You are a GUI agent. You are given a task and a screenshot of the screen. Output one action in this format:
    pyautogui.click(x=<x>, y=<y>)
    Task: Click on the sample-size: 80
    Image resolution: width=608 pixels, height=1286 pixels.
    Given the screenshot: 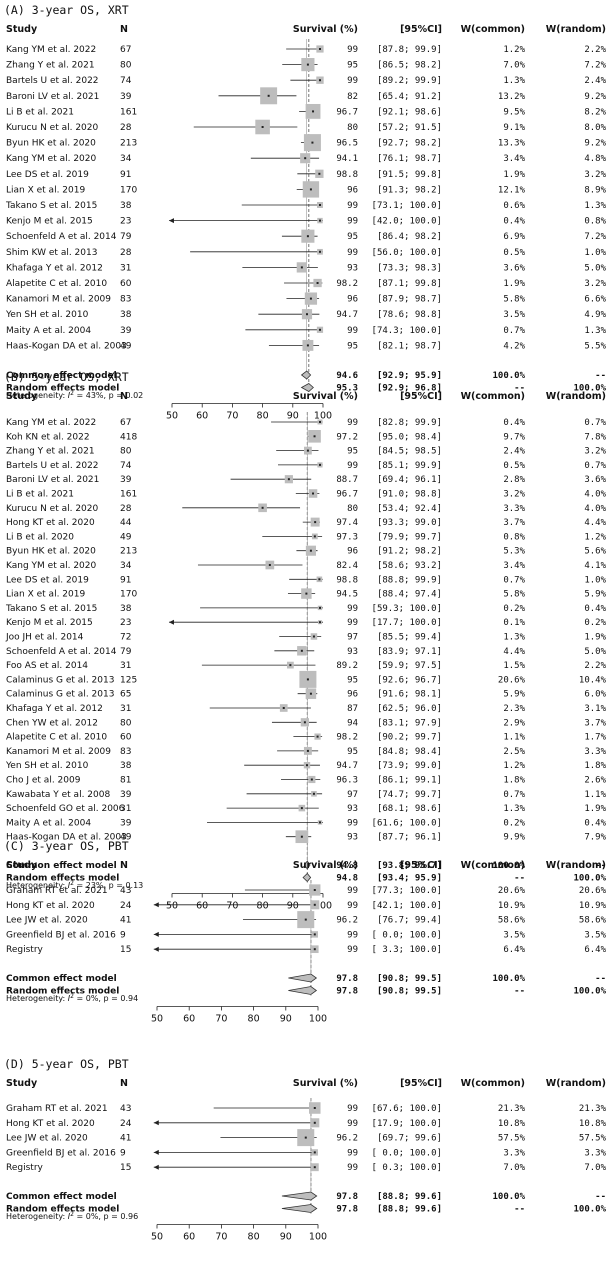 What is the action you would take?
    pyautogui.click(x=126, y=66)
    